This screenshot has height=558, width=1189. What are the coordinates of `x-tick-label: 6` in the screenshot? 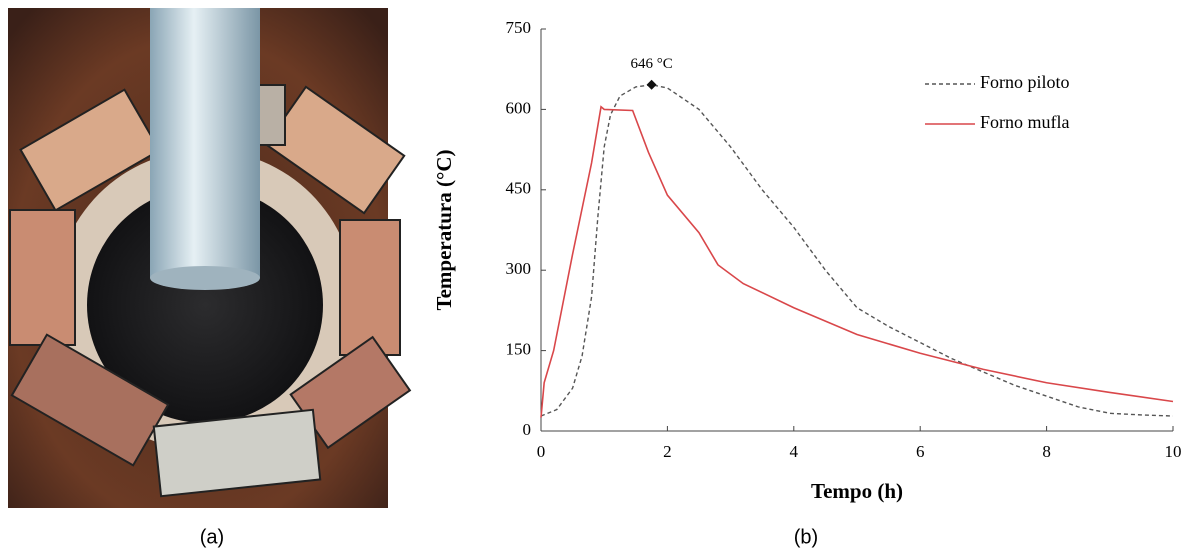 It's located at (920, 451).